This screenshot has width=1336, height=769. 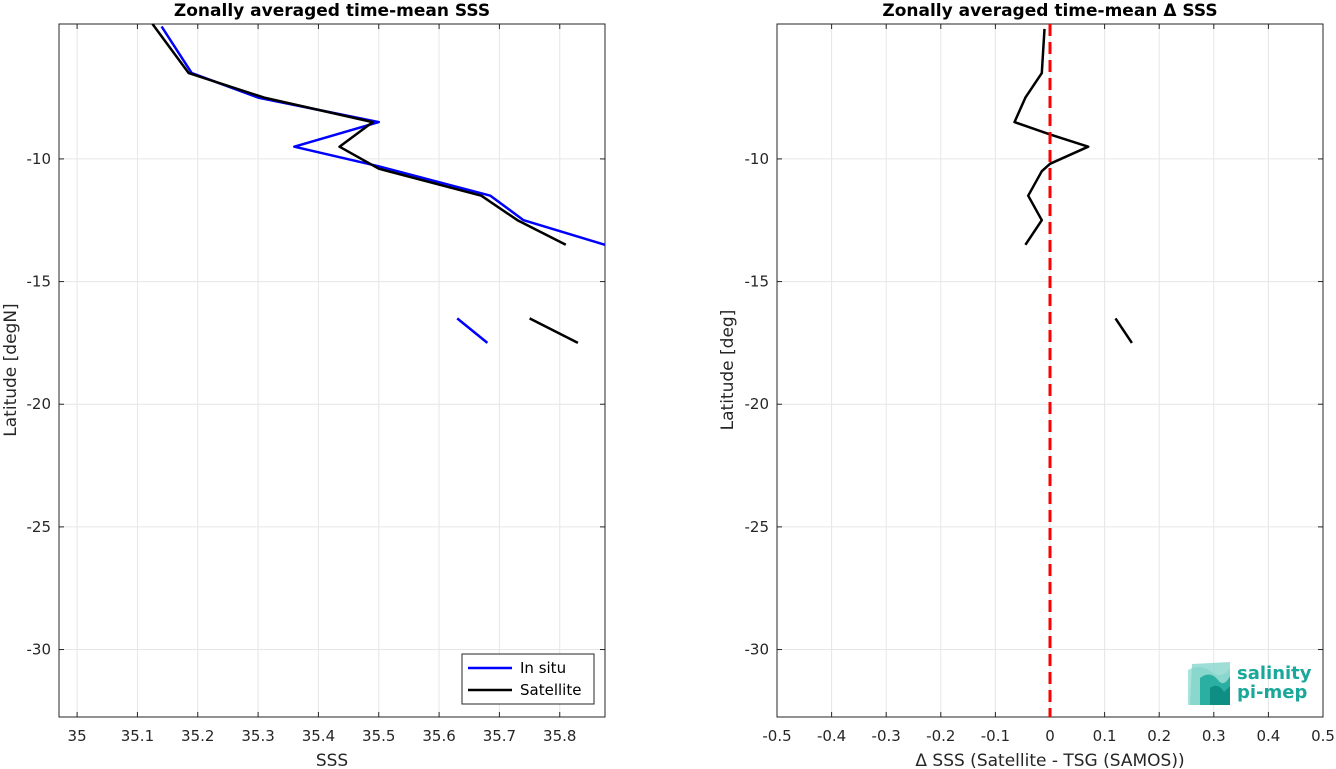 I want to click on delta-sss-x-tick-label: 0.3, so click(x=1214, y=736).